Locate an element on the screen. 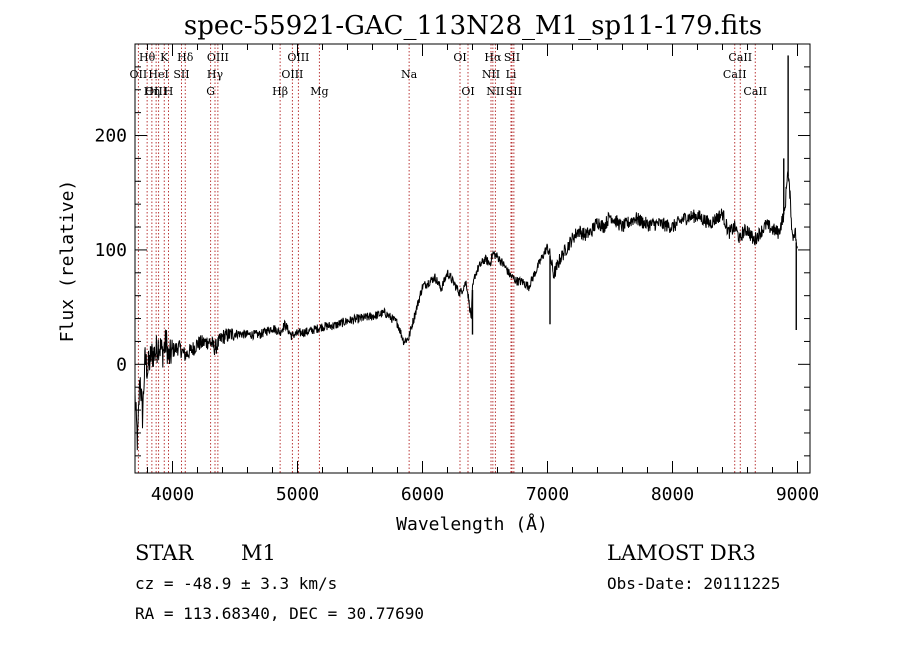  x-tick-label: 4000 is located at coordinates (172, 494).